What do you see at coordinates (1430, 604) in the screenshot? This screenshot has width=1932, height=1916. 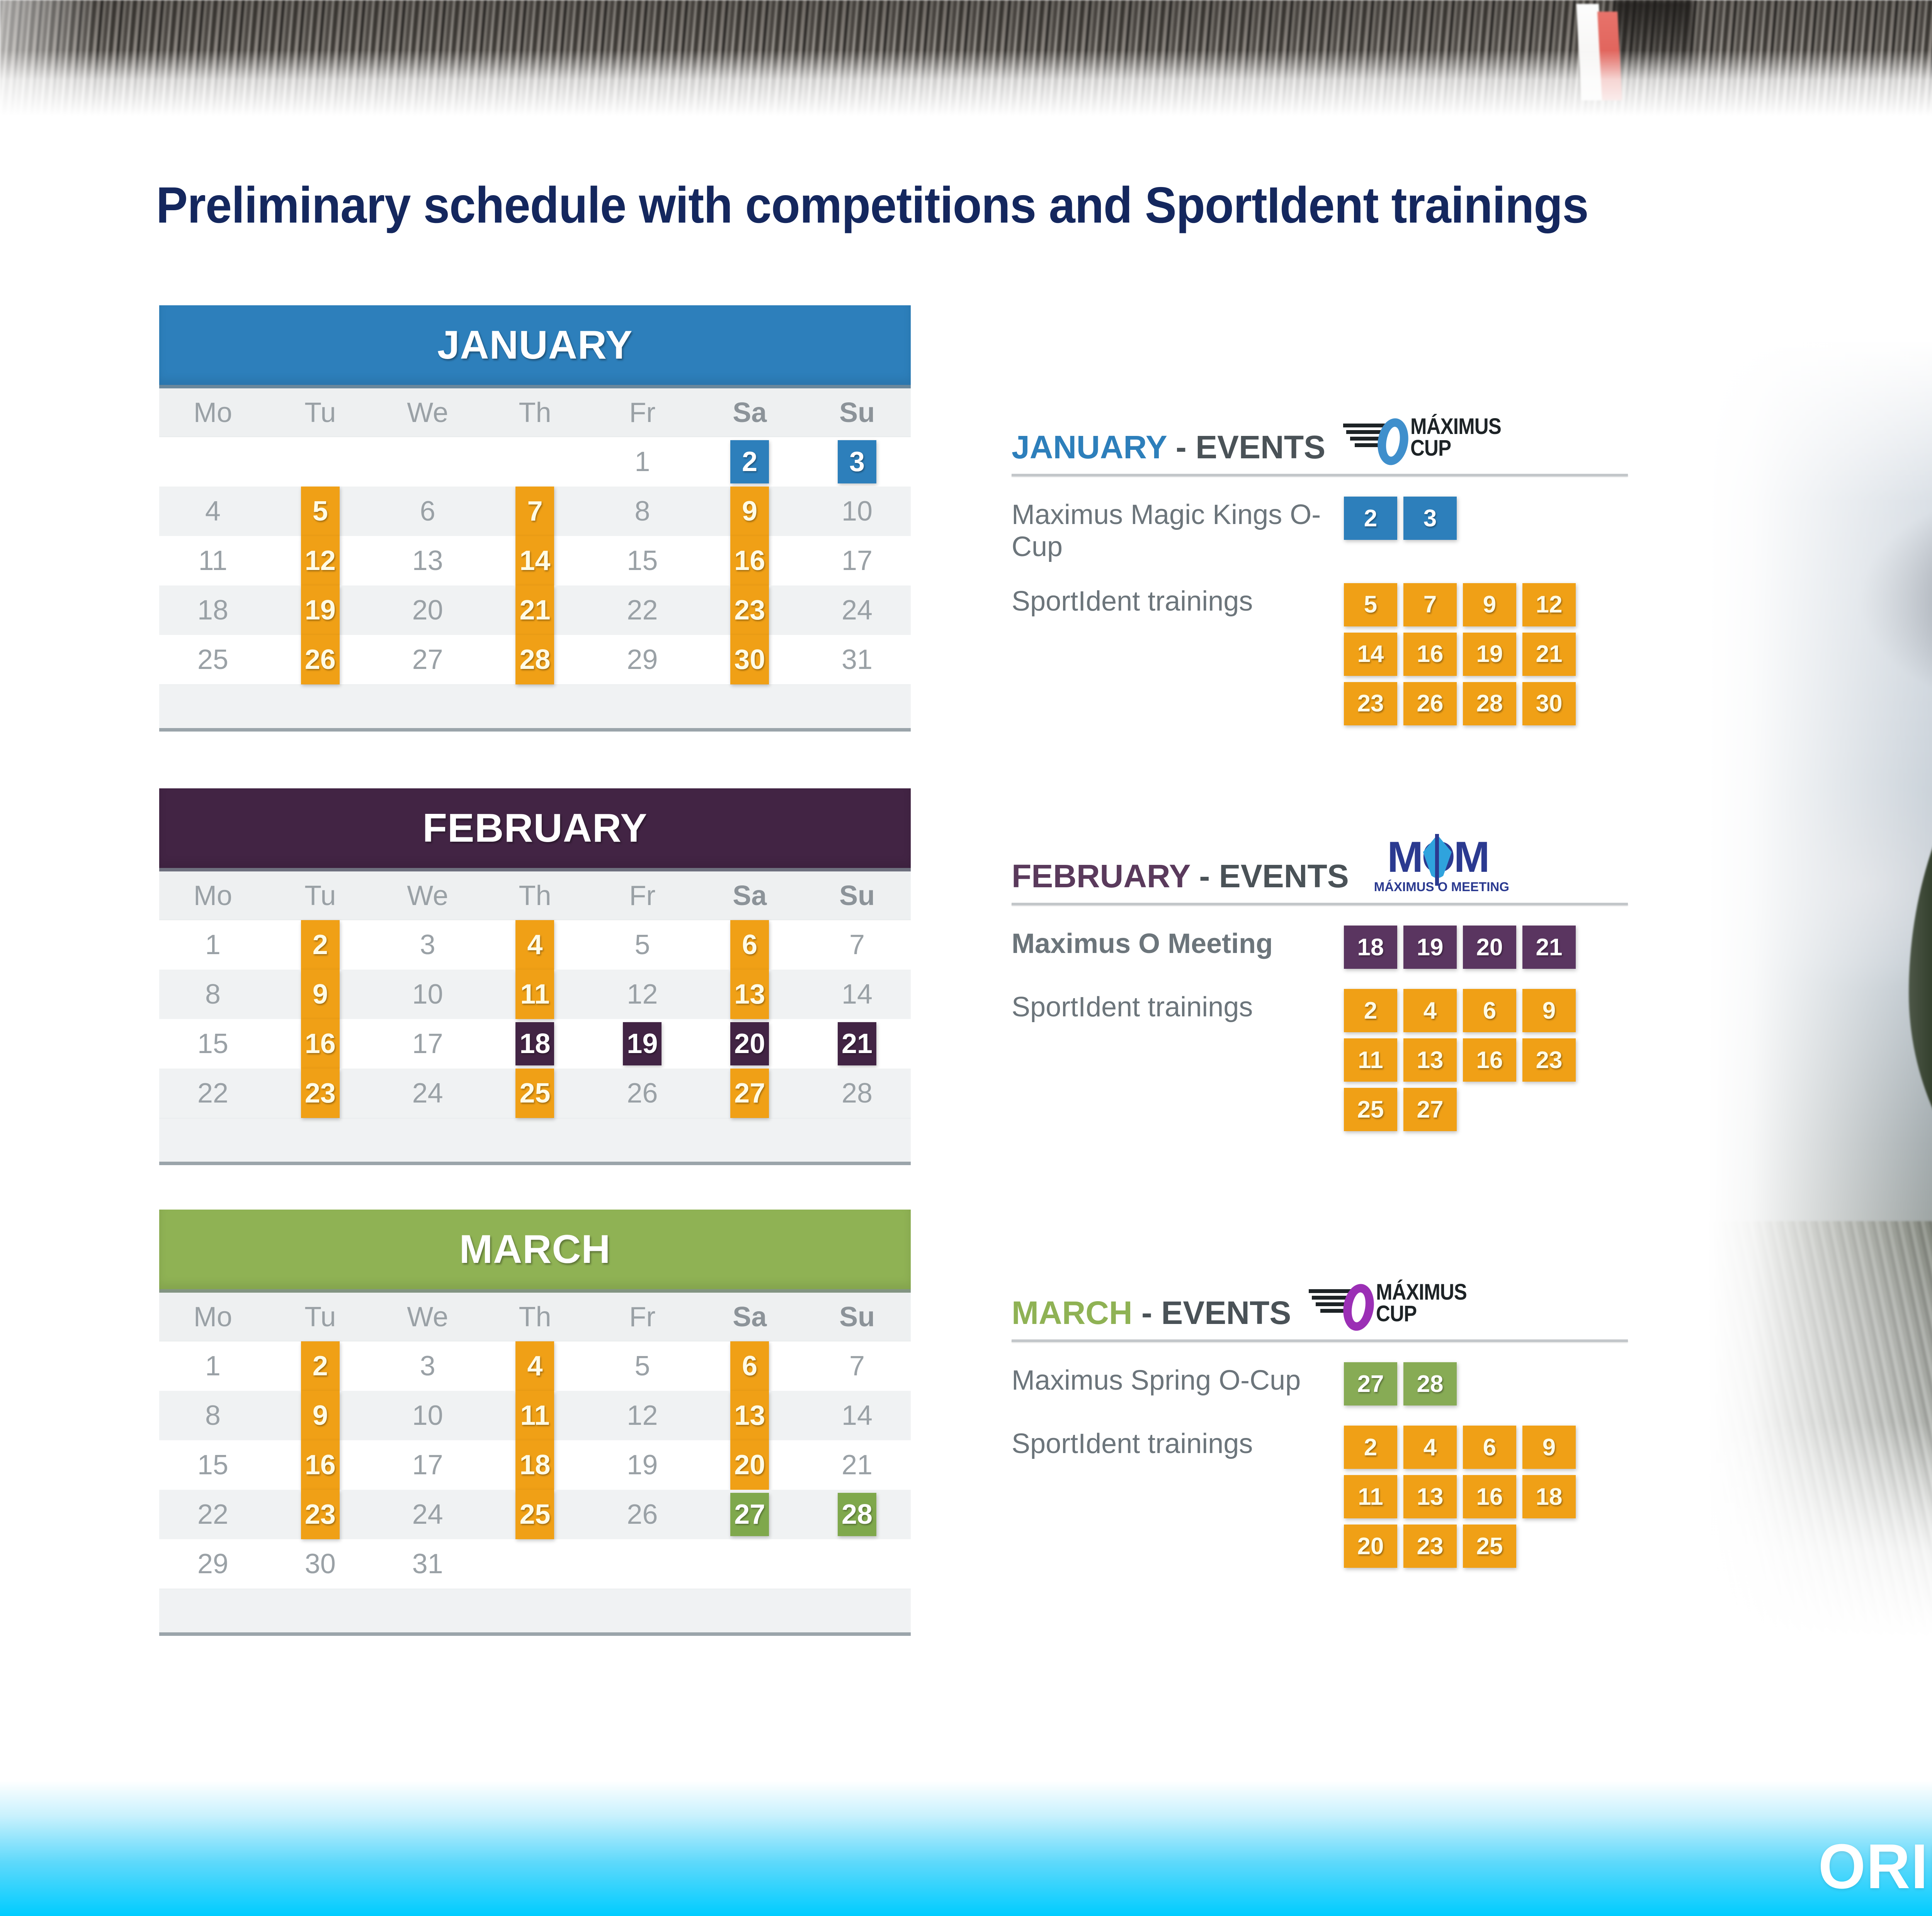 I see `training-date-badge: 7` at bounding box center [1430, 604].